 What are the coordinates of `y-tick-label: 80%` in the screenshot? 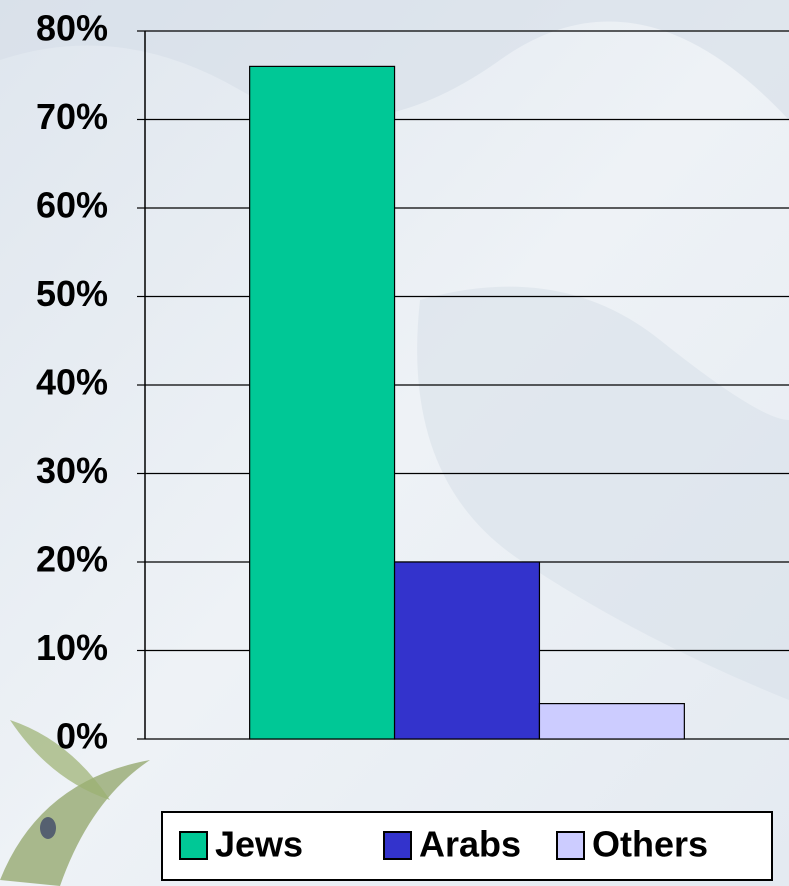 It's located at (72, 28).